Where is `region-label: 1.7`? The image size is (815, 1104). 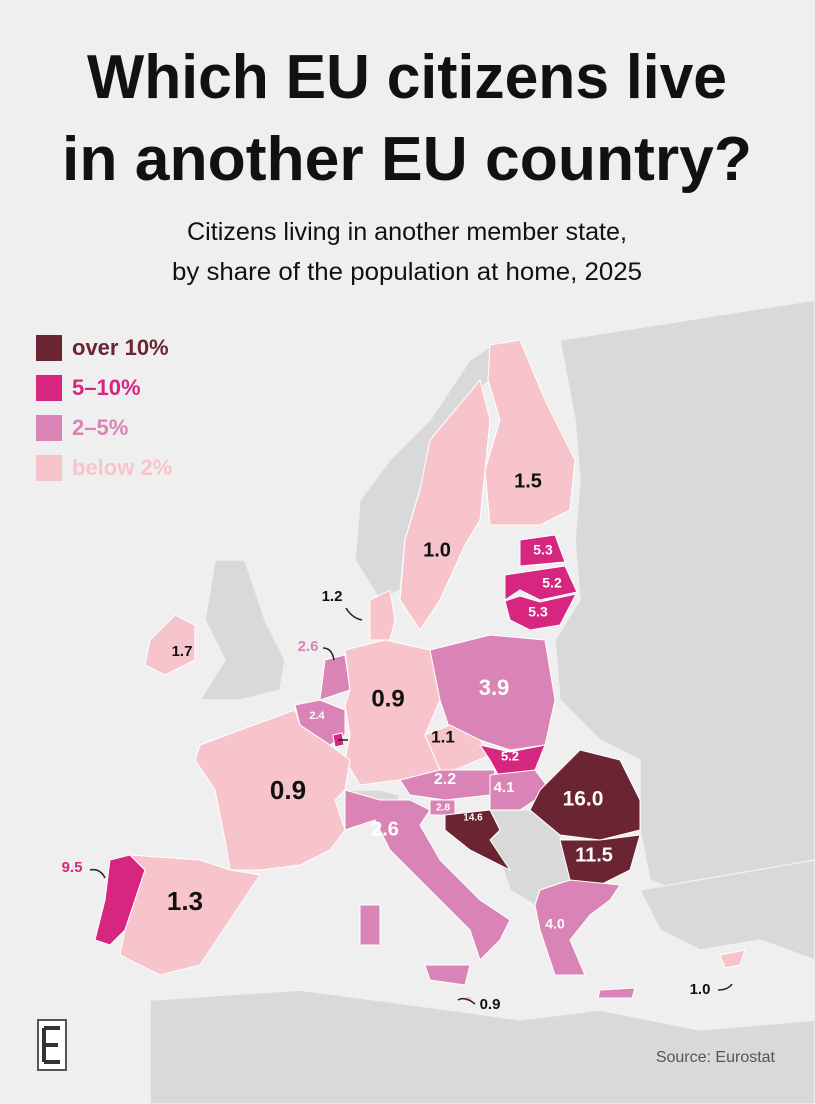
region-label: 1.7 is located at coordinates (182, 651).